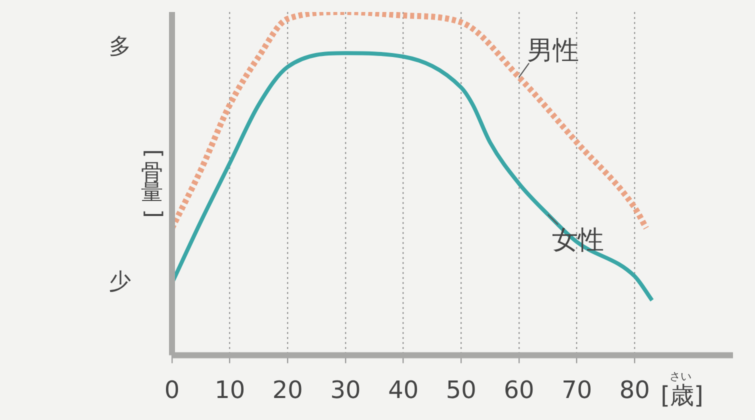  I want to click on series-label: 男性, so click(553, 51).